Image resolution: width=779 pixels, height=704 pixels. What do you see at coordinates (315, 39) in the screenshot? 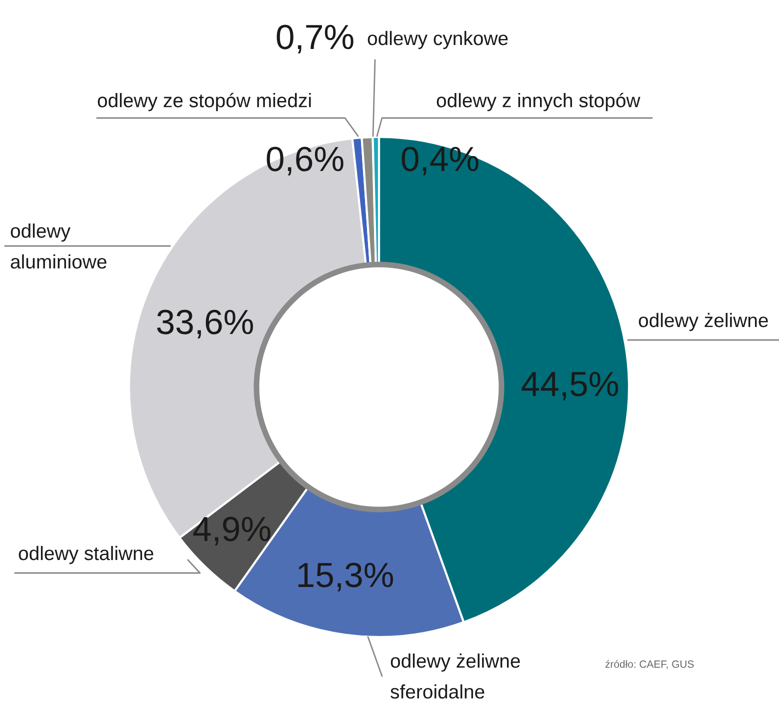
I see `data-label: 0,7%` at bounding box center [315, 39].